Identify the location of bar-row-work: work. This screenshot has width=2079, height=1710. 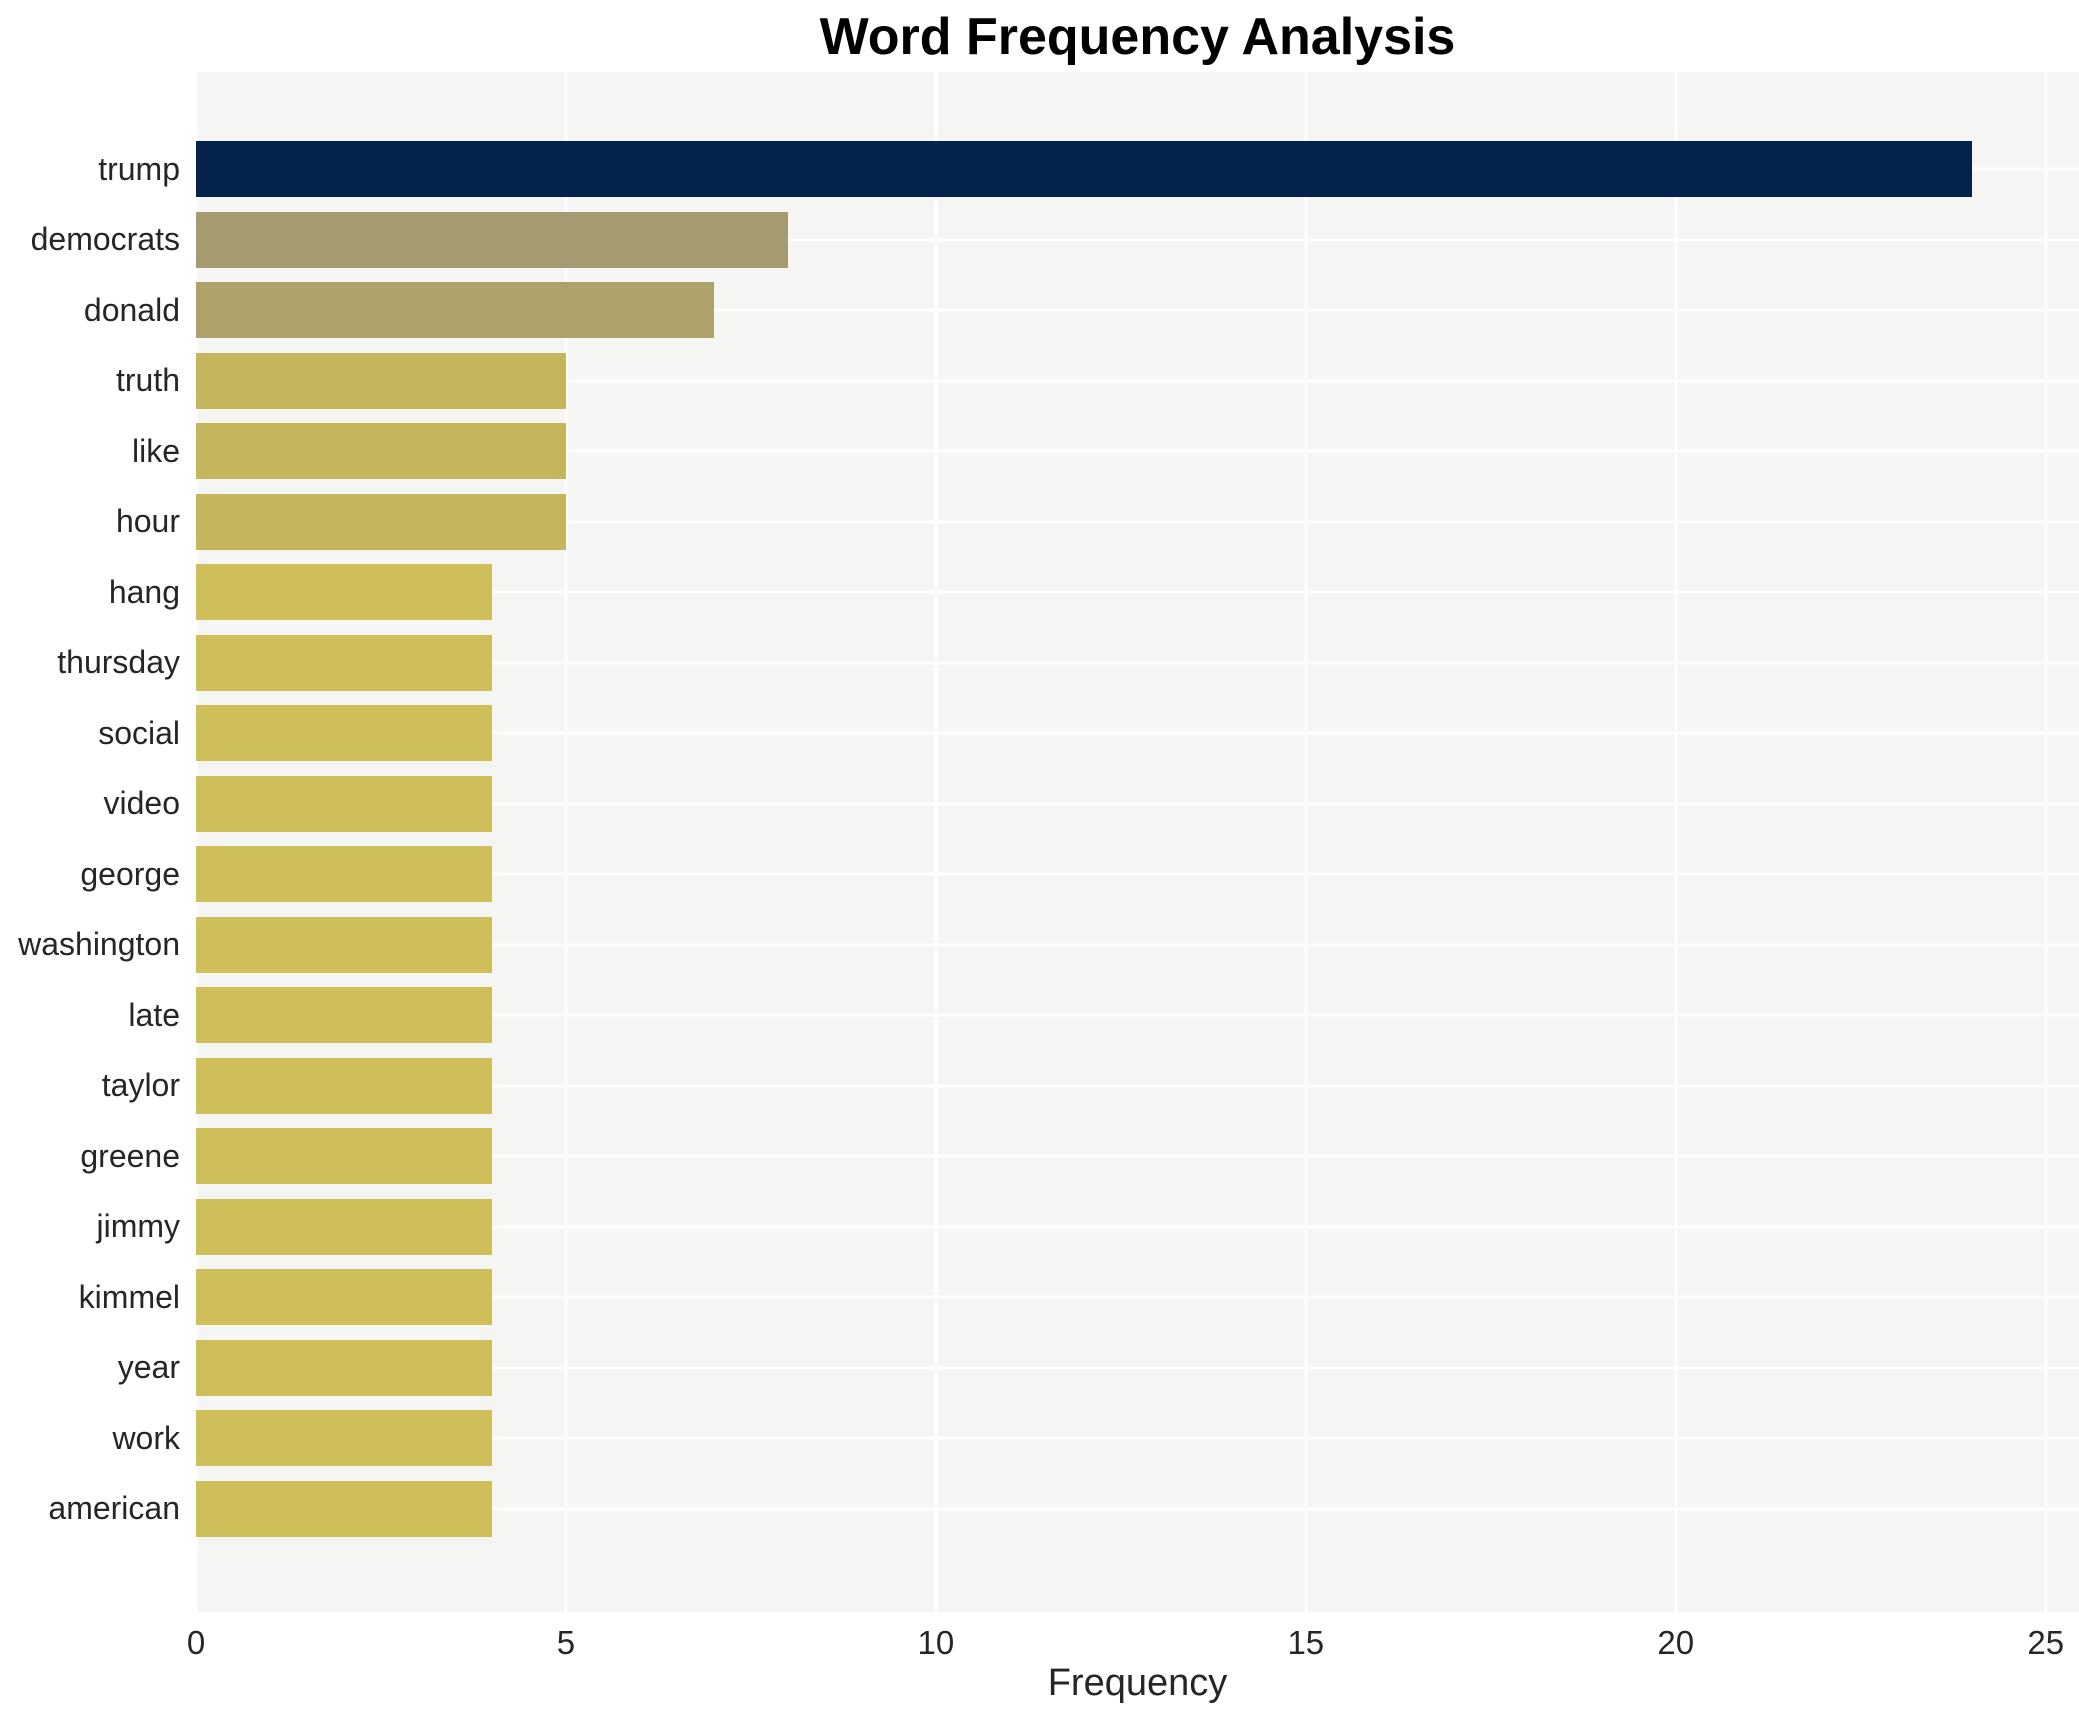
(1039, 1438).